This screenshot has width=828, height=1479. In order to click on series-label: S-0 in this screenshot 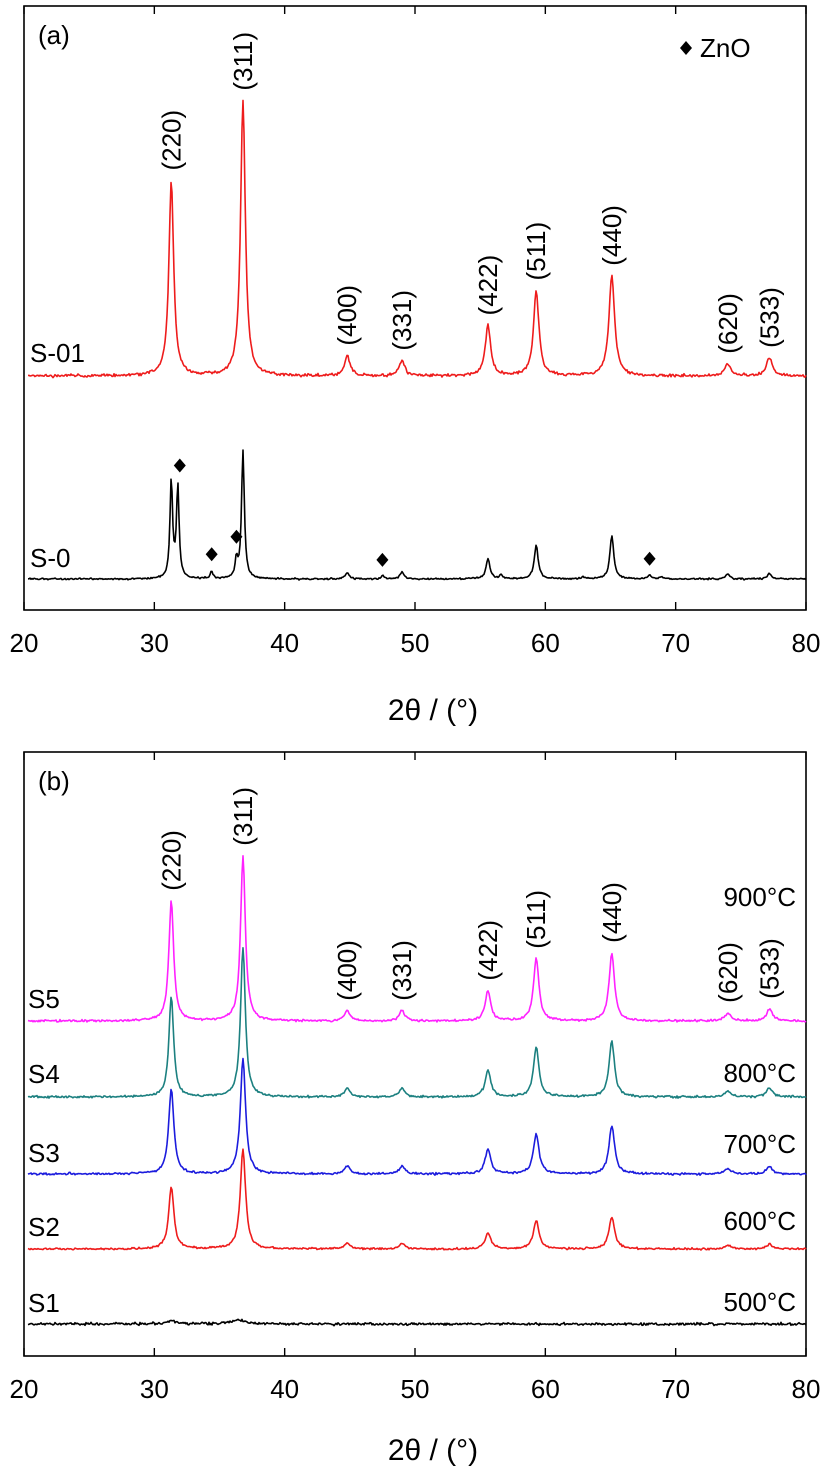, I will do `click(50, 558)`.